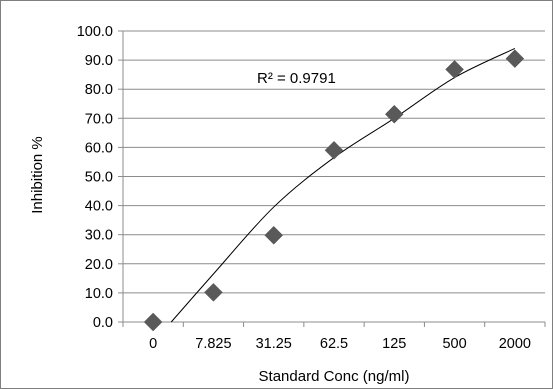 This screenshot has height=389, width=553. What do you see at coordinates (334, 376) in the screenshot?
I see `x-axis-label: Standard Conc (ng/ml)` at bounding box center [334, 376].